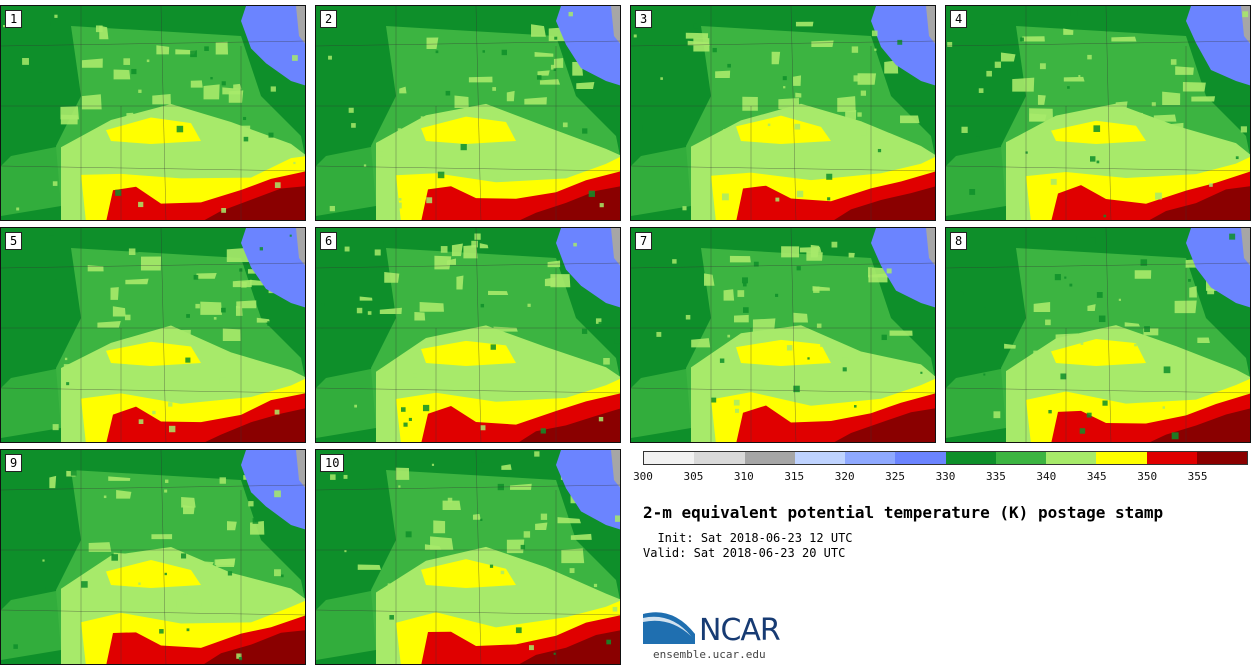 This screenshot has width=1260, height=665. I want to click on colorbar-tick-label: 325, so click(895, 476).